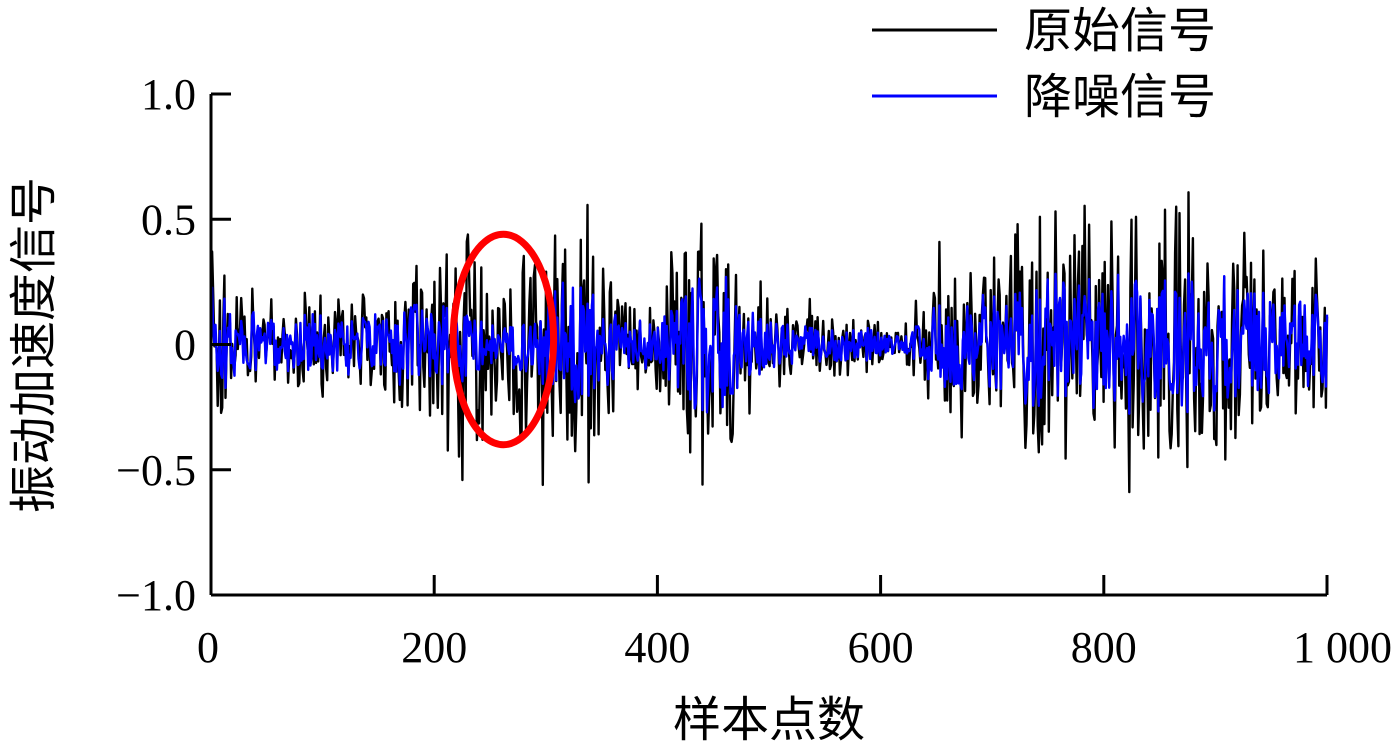  Describe the element at coordinates (34, 345) in the screenshot. I see `y-axis-title: 振动加速度信号` at that location.